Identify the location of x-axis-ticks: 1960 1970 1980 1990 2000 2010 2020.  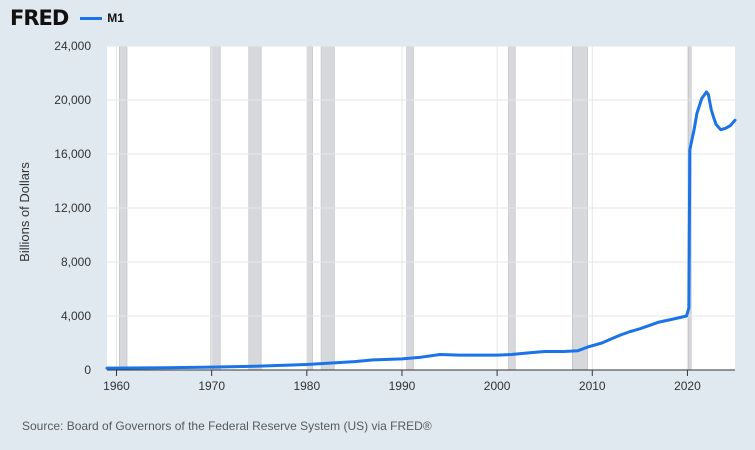
(402, 381).